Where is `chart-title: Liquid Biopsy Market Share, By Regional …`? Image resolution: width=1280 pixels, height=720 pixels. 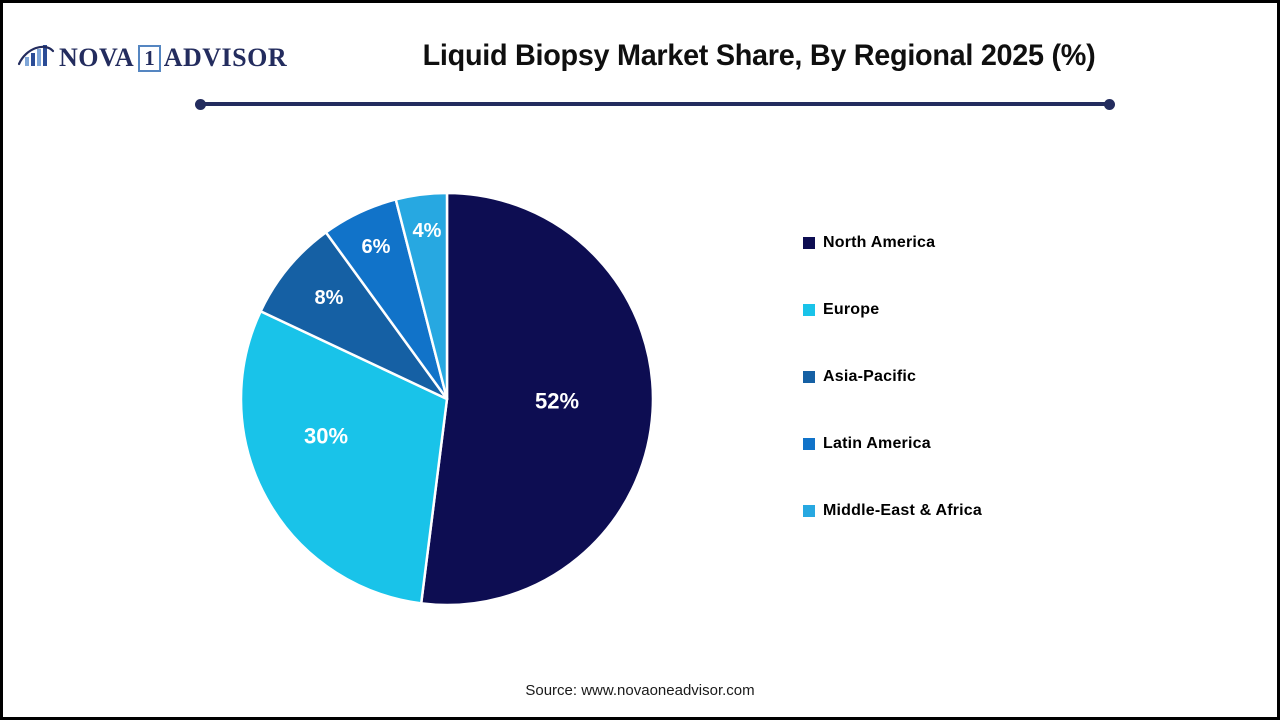
chart-title: Liquid Biopsy Market Share, By Regional … is located at coordinates (759, 55).